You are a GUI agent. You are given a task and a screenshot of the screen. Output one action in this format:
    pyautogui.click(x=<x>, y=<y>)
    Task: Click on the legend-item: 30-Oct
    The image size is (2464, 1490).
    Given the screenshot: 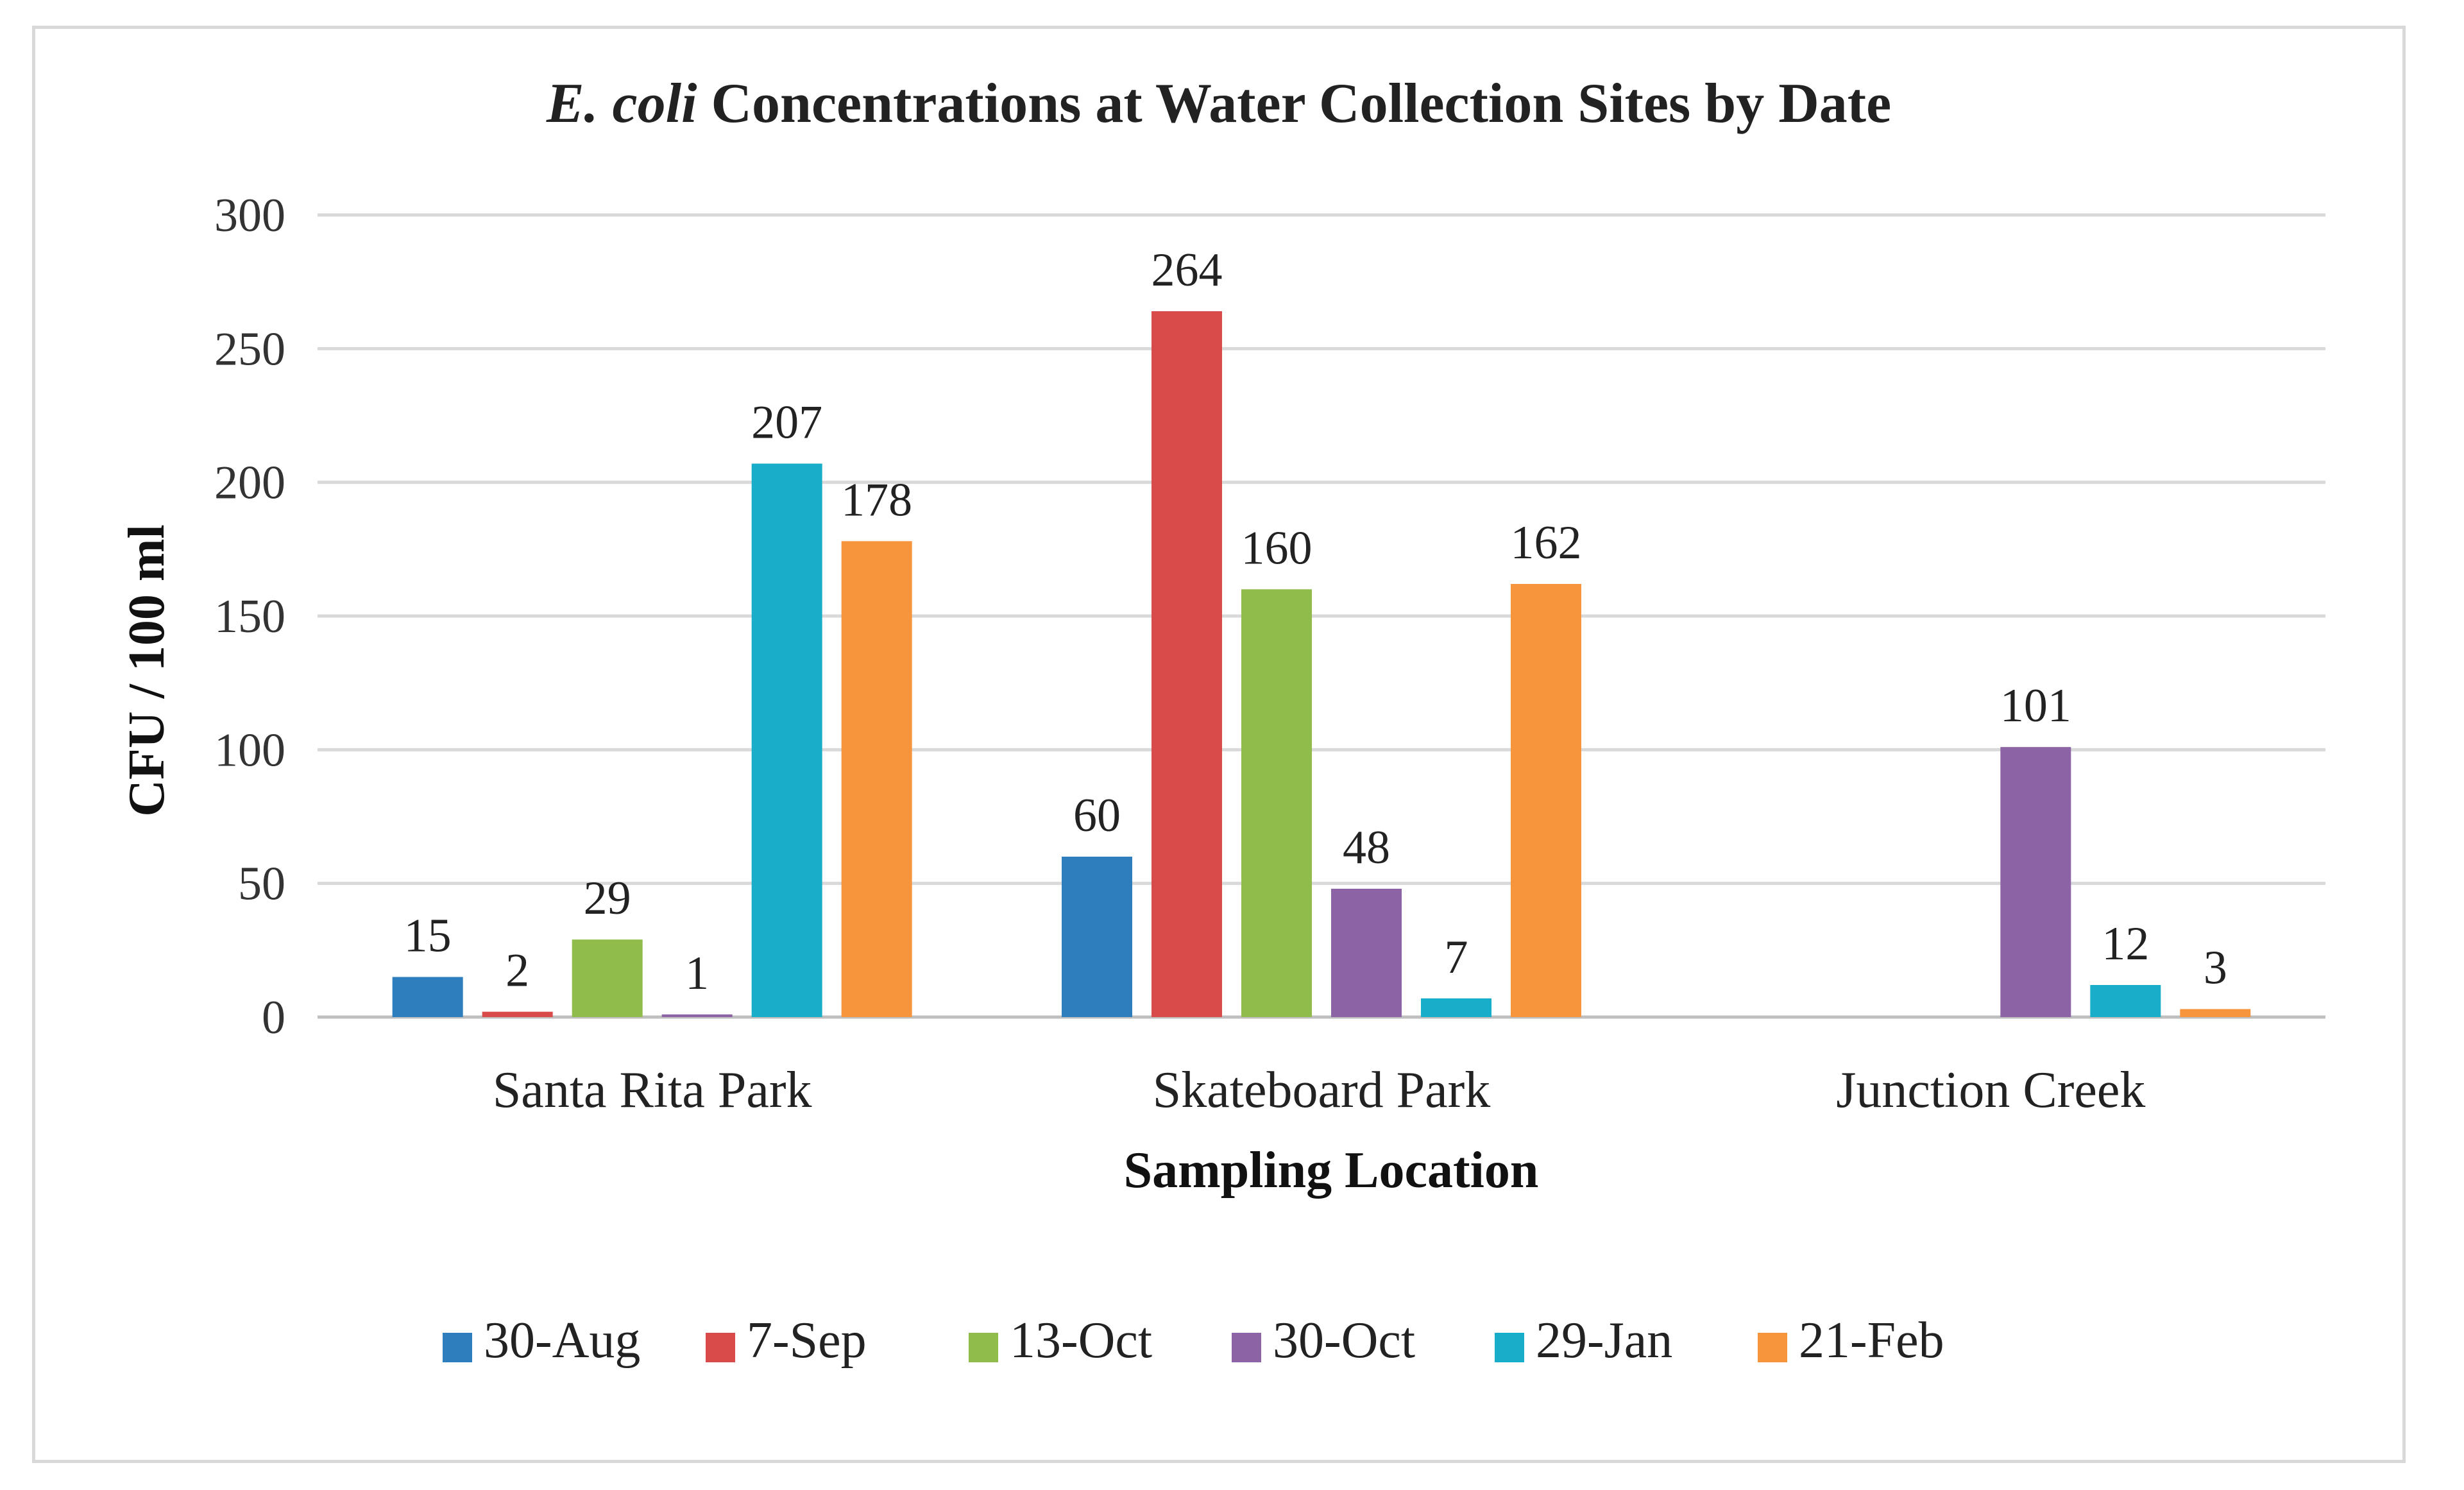 What is the action you would take?
    pyautogui.click(x=1324, y=1340)
    